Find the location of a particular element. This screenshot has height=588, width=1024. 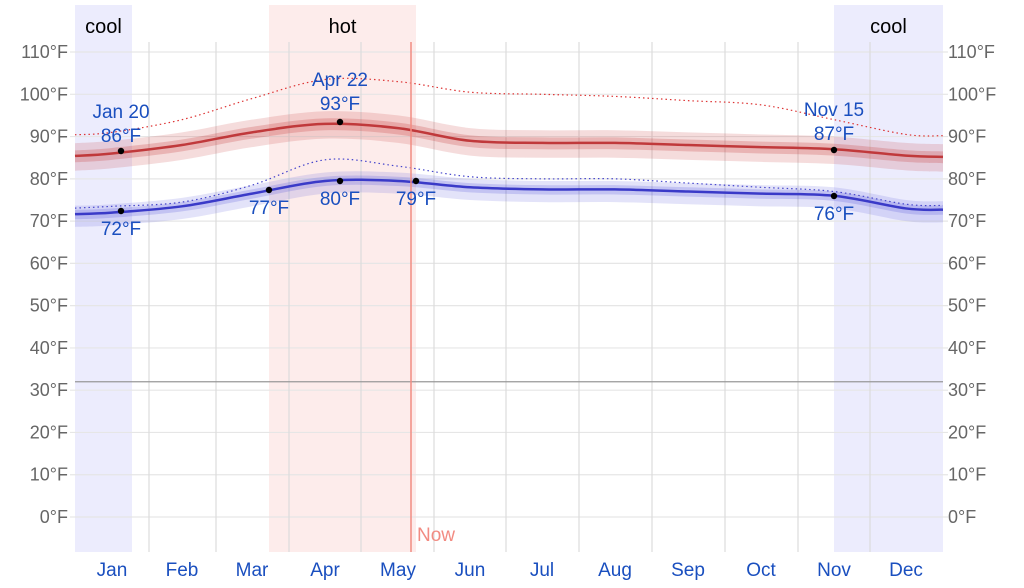

x-tick-jan: Jan is located at coordinates (112, 570).